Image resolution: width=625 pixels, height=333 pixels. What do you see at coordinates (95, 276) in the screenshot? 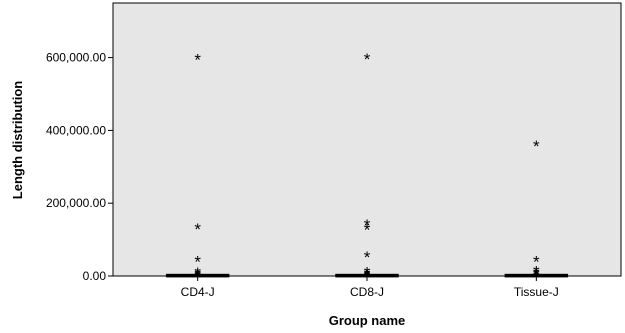
I see `y-tick-label: 0.00` at bounding box center [95, 276].